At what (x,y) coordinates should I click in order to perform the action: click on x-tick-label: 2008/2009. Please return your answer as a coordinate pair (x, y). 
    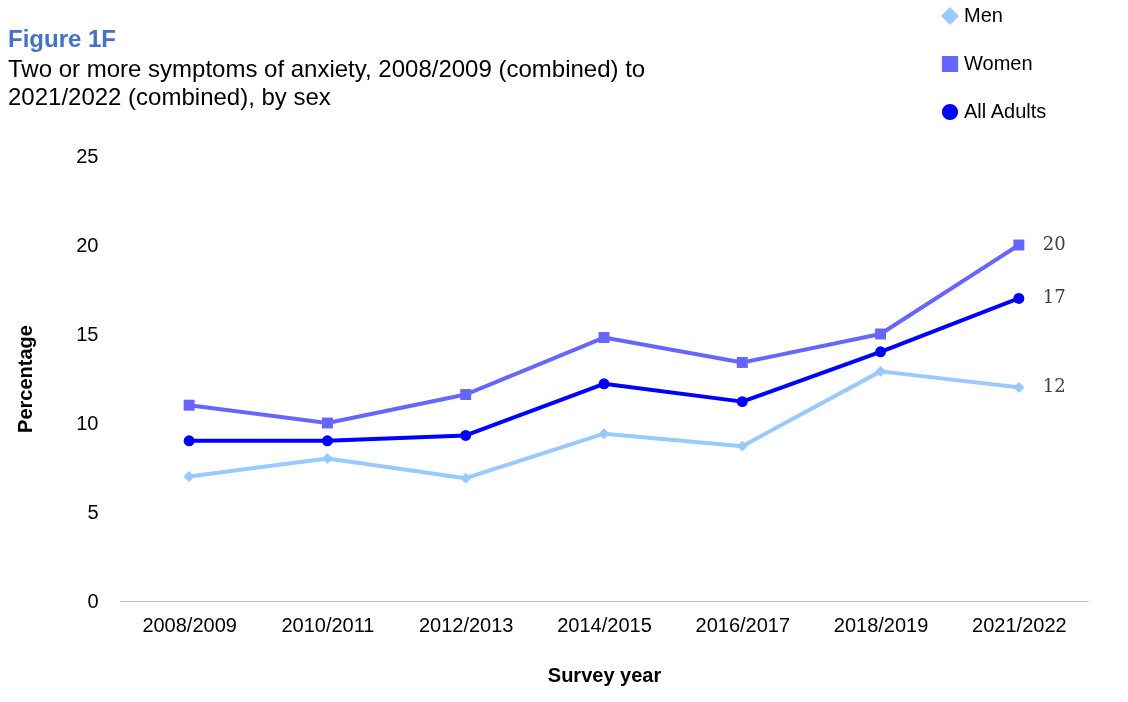
    Looking at the image, I should click on (189, 624).